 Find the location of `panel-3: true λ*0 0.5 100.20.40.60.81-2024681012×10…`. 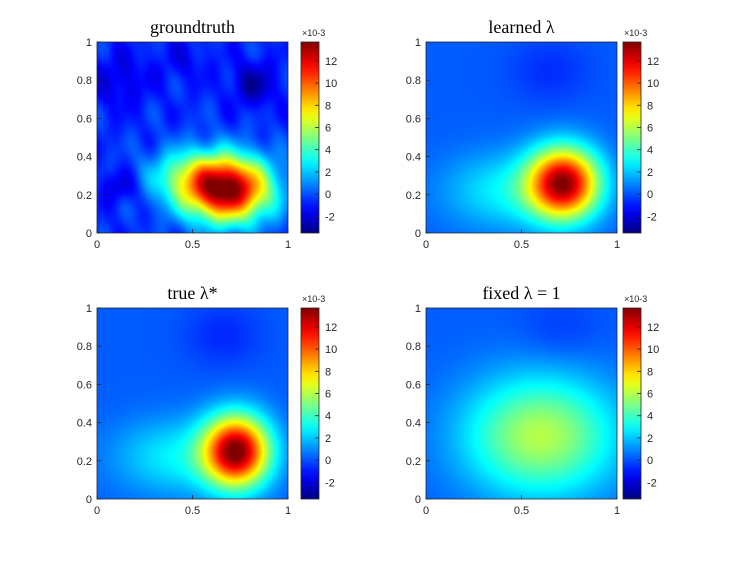

panel-3: true λ*0 0.5 100.20.40.60.81-2024681012×10… is located at coordinates (207, 400).